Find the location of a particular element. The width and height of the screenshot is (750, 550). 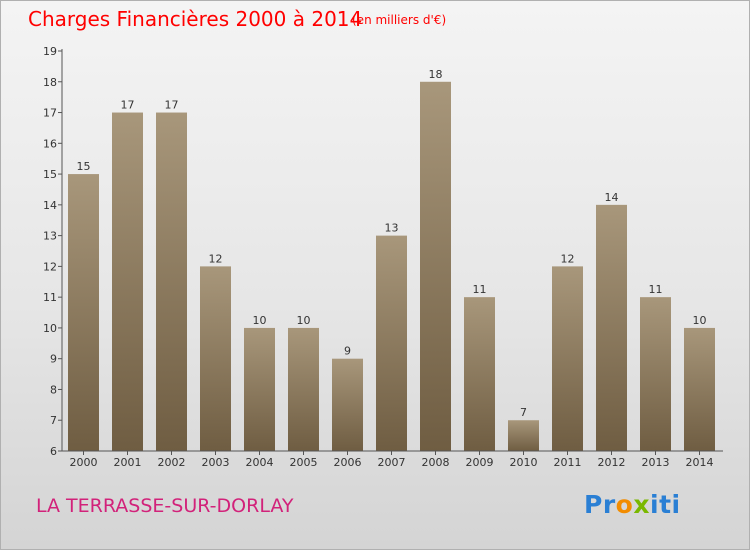

x-tick-label: 2002 is located at coordinates (172, 462).